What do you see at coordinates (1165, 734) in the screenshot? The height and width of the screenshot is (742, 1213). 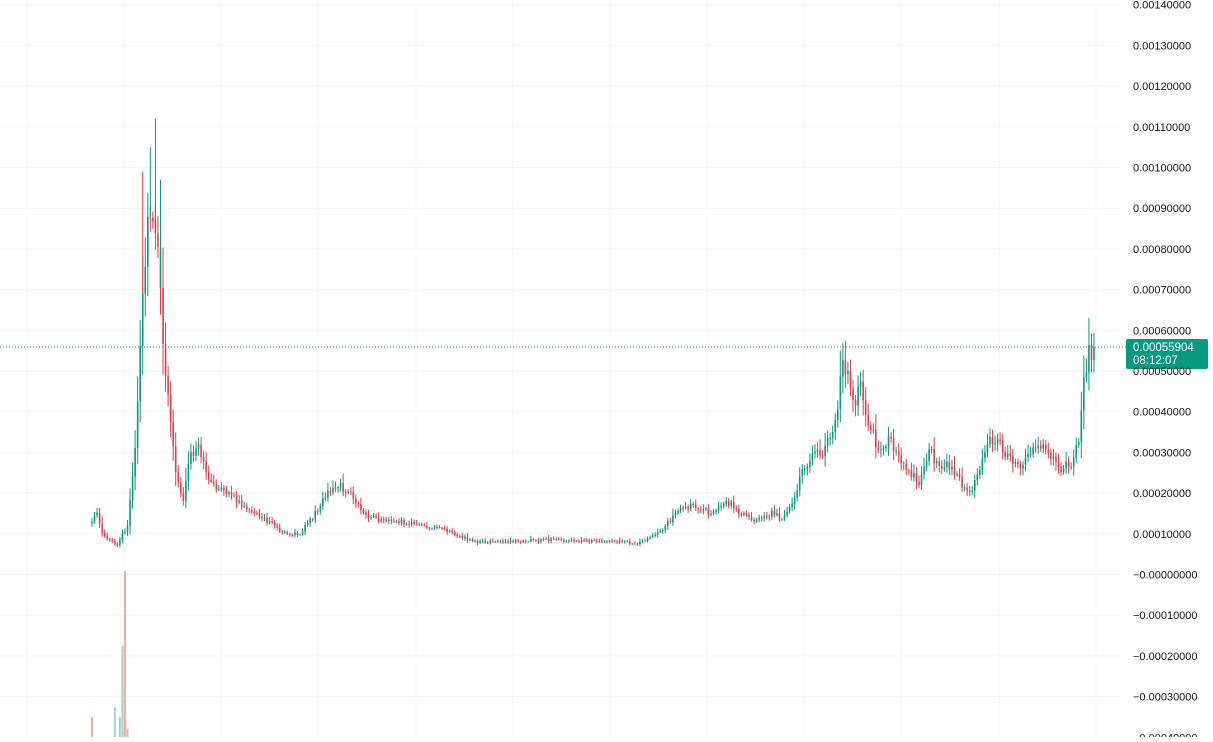 I see `y-tick-label: −0.00040000` at bounding box center [1165, 734].